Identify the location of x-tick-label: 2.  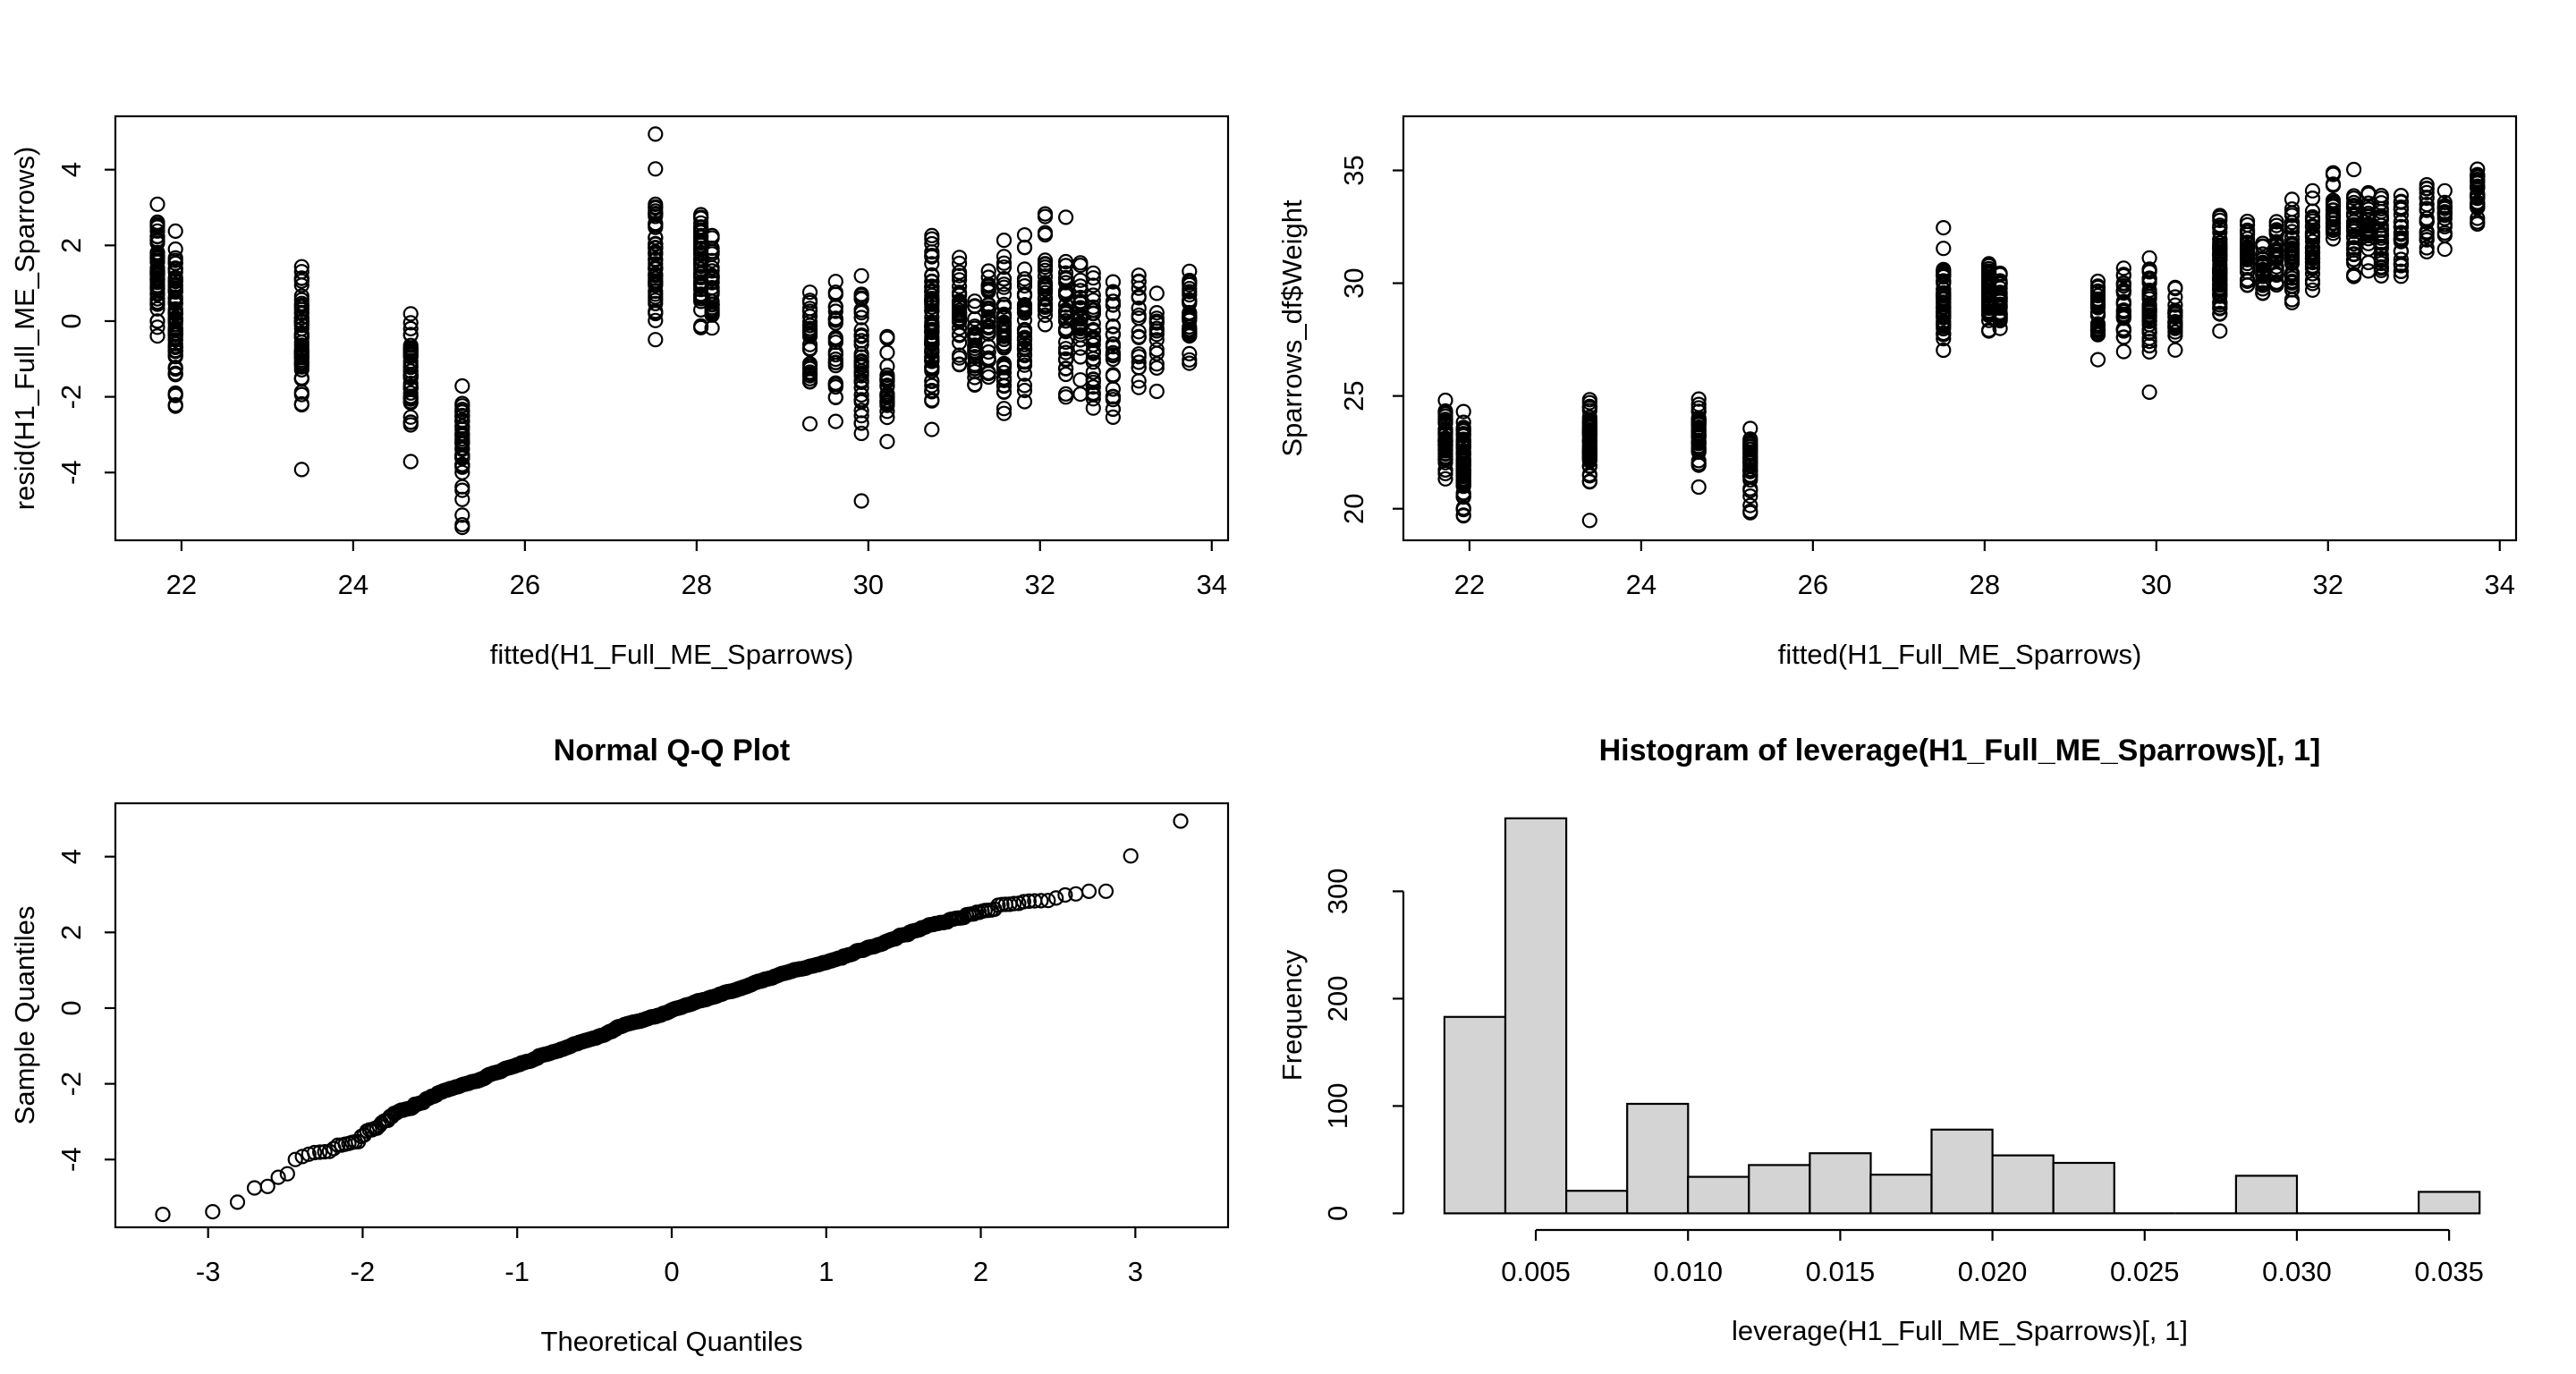
(980, 1271).